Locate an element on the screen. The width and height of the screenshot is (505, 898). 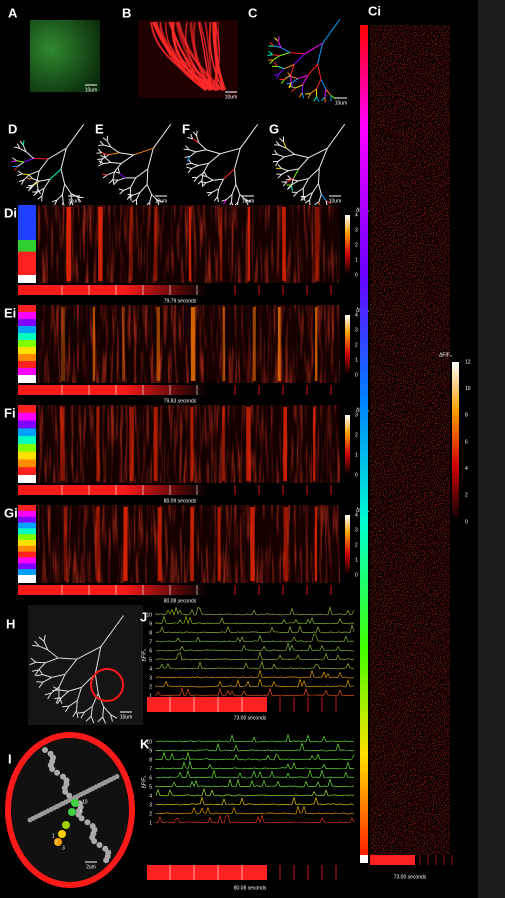
trace-label: 6 is located at coordinates (150, 778).